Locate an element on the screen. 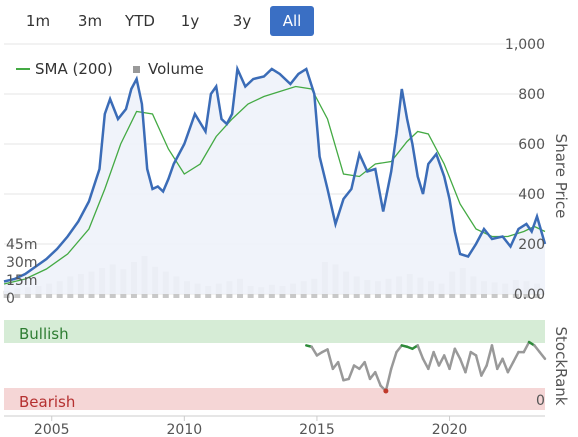 This screenshot has height=437, width=578. stockrank-lines is located at coordinates (426, 367).